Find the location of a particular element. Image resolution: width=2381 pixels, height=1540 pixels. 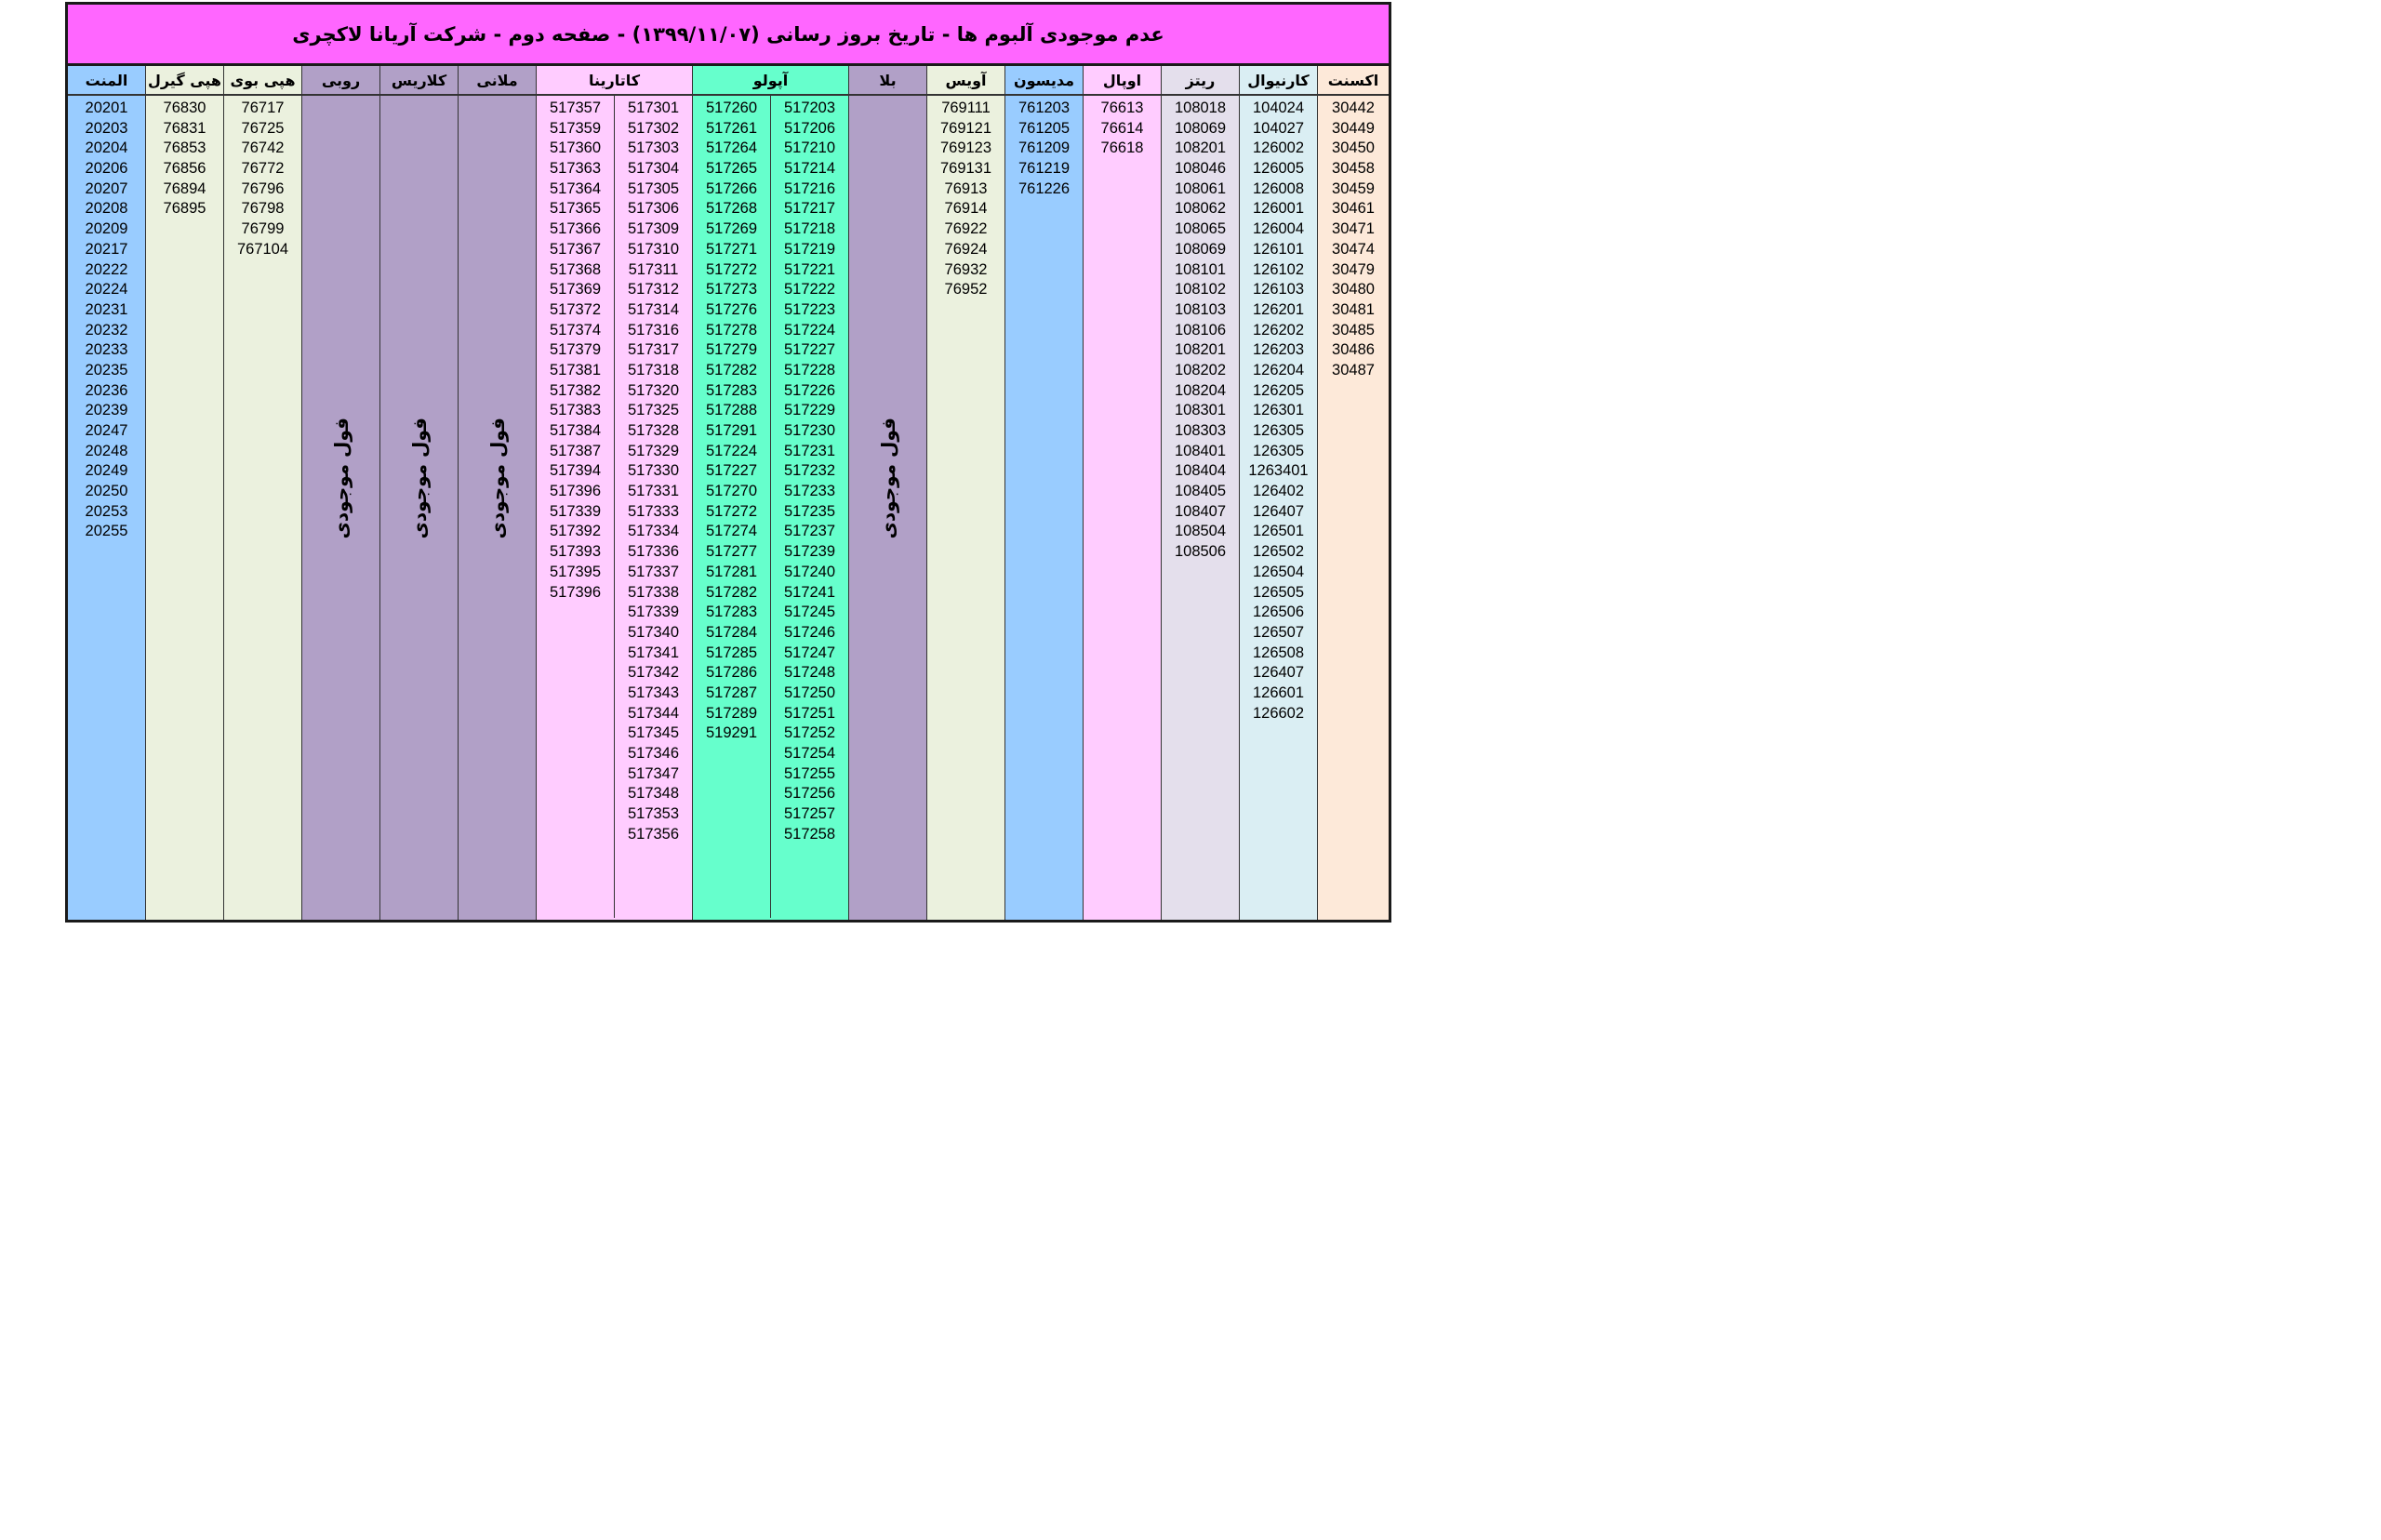

album-code: 517311 is located at coordinates (654, 269).